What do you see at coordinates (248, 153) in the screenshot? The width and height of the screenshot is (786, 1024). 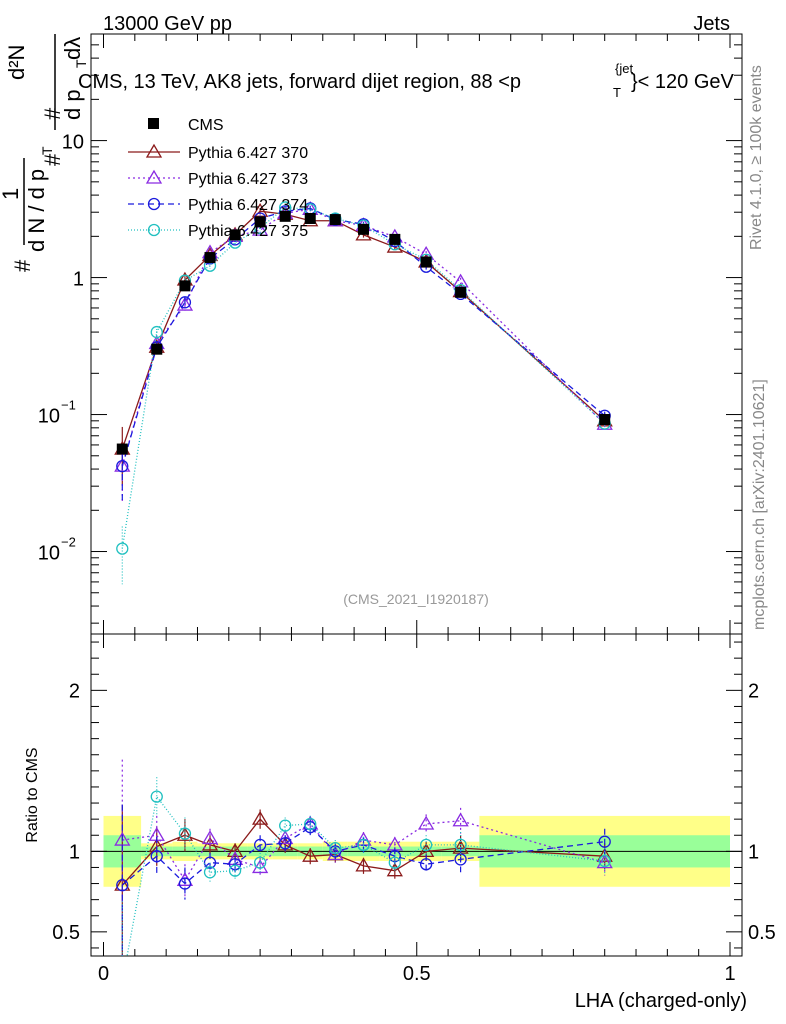 I see `legend-label-0: Pythia 6.427 370` at bounding box center [248, 153].